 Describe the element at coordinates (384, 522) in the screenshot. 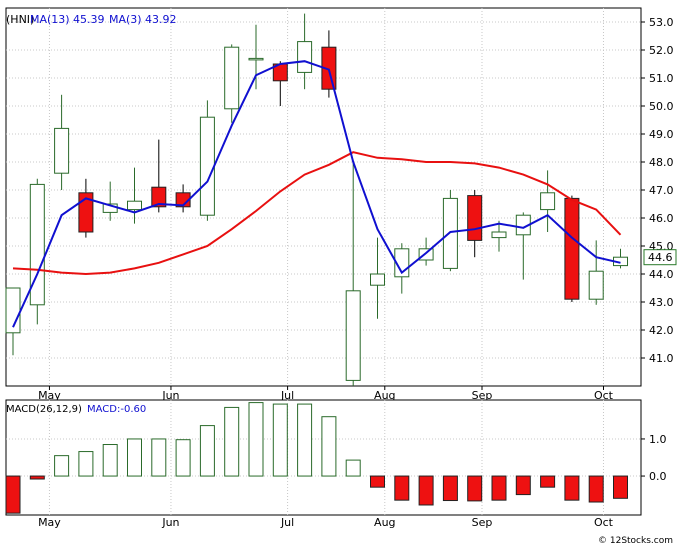

I see `macd-month-label: Aug` at that location.